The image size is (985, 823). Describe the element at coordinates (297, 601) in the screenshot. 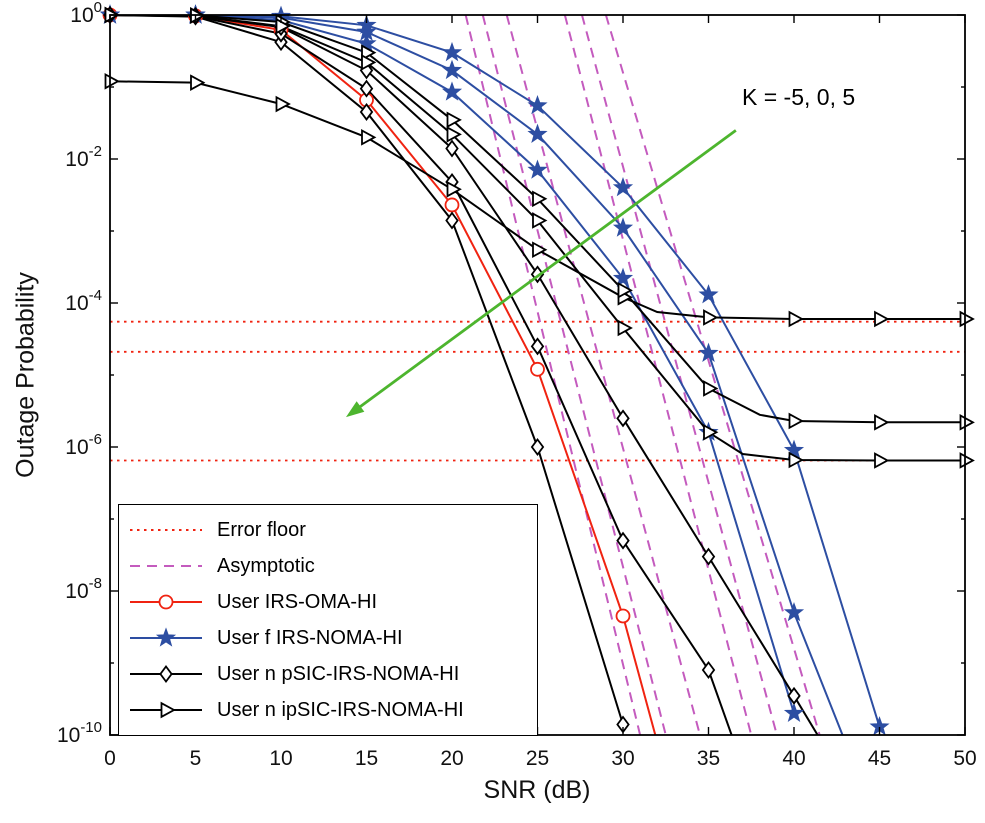

I see `legend-label: User IRS-OMA-HI` at that location.